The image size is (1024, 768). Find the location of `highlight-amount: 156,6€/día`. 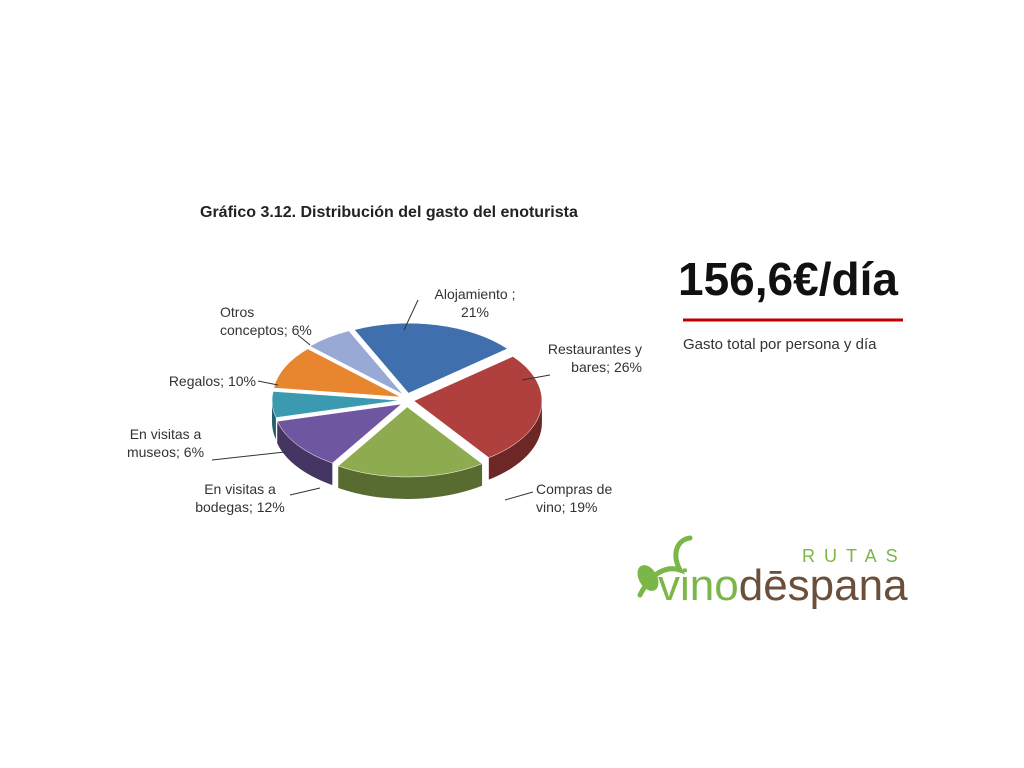

highlight-amount: 156,6€/día is located at coordinates (788, 279).